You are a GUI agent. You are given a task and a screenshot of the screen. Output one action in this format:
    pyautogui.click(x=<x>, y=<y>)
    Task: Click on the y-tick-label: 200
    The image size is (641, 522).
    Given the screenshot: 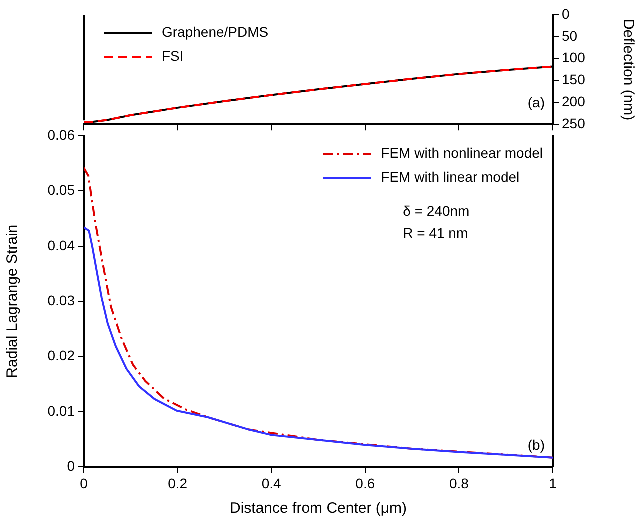 What is the action you would take?
    pyautogui.click(x=574, y=102)
    